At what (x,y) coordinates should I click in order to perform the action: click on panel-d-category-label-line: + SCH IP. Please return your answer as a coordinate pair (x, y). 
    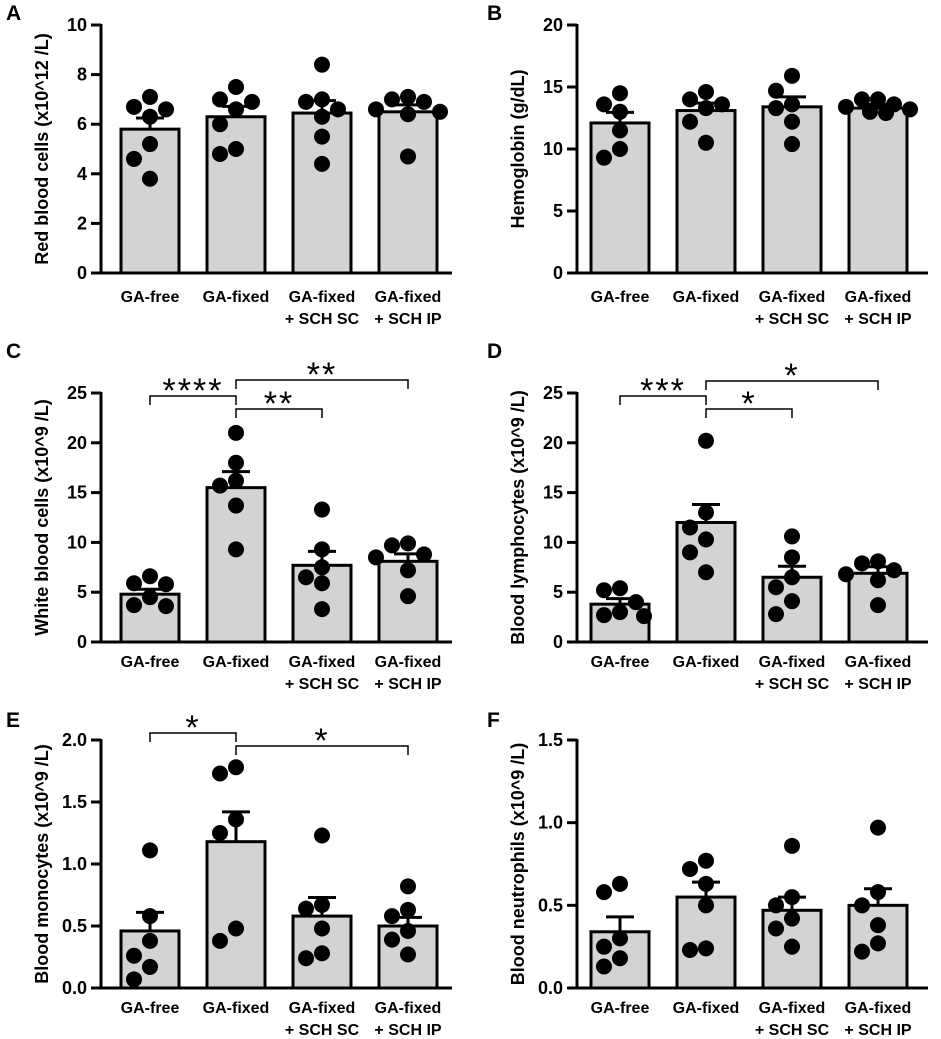
    Looking at the image, I should click on (877, 684).